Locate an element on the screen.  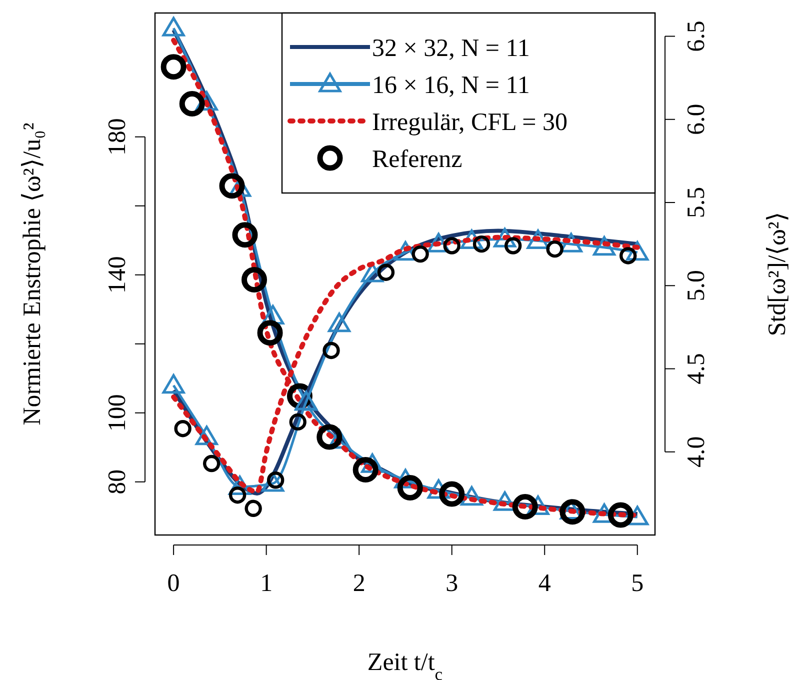
x-tick-label: 2 is located at coordinates (359, 583).